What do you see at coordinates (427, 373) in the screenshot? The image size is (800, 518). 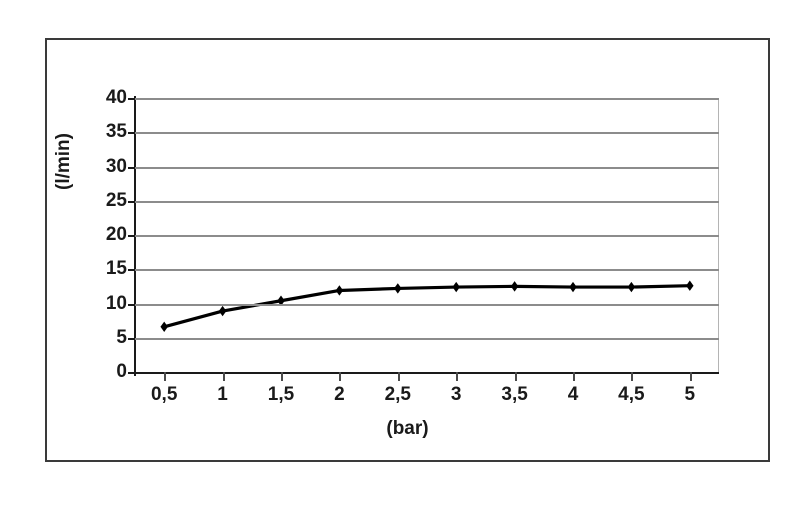 I see `x-axis-baseline` at bounding box center [427, 373].